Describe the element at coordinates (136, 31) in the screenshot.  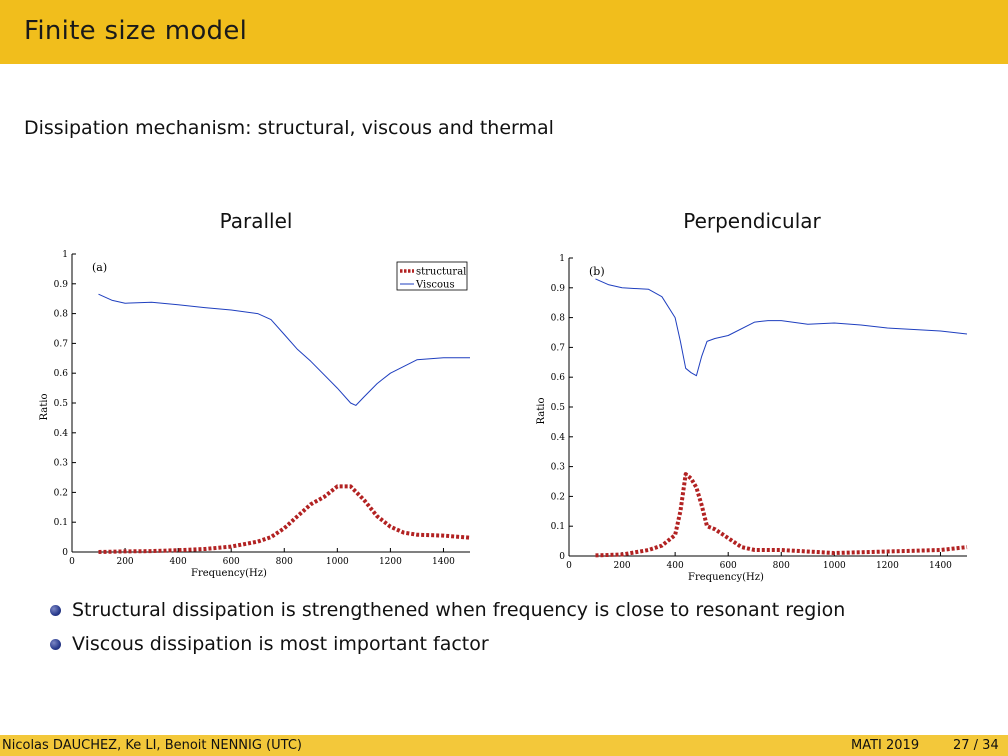
I see `slide-title: Finite size model` at that location.